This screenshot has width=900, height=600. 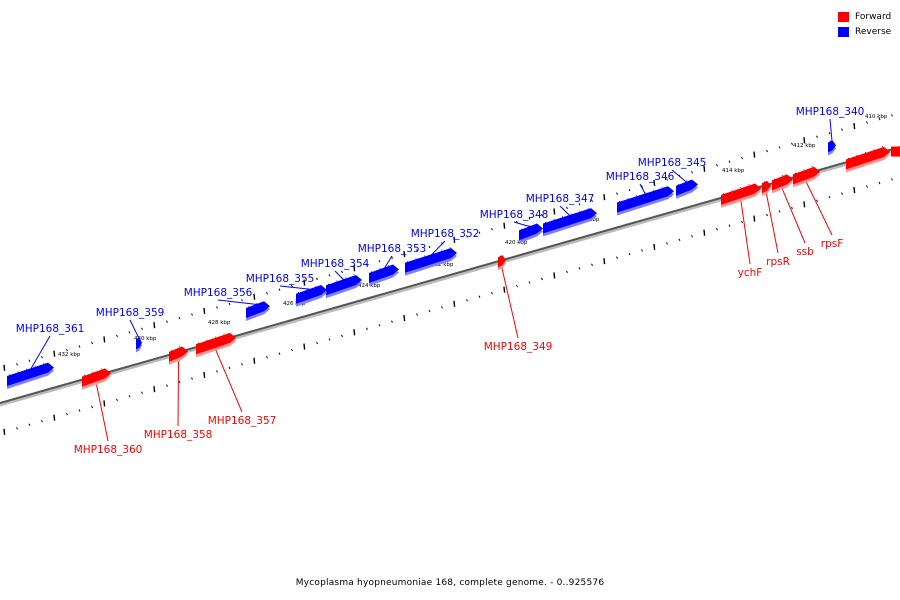 What do you see at coordinates (805, 252) in the screenshot?
I see `gene-label: ssb` at bounding box center [805, 252].